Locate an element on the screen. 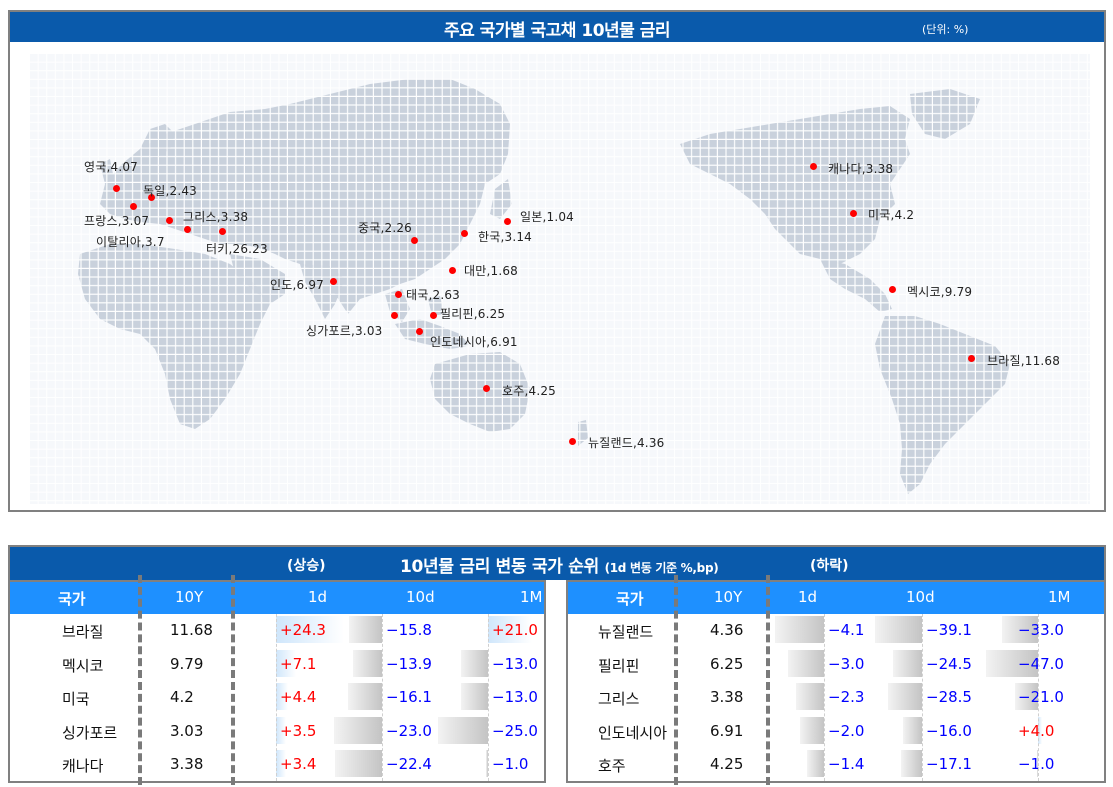  table-row: 뉴질랜드 4.36 −4.1 −39.1 −33.0 is located at coordinates (836, 630).